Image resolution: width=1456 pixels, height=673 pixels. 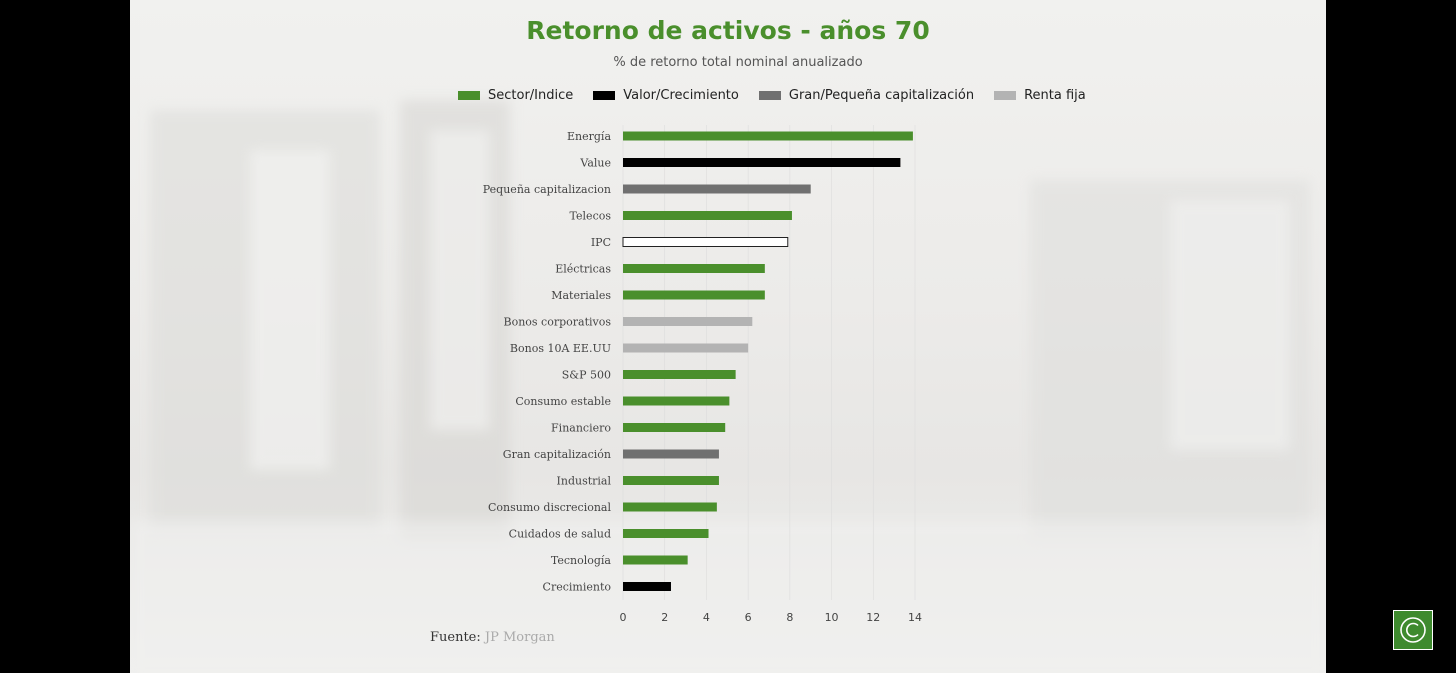 I want to click on source-name: JP Morgan, so click(x=519, y=637).